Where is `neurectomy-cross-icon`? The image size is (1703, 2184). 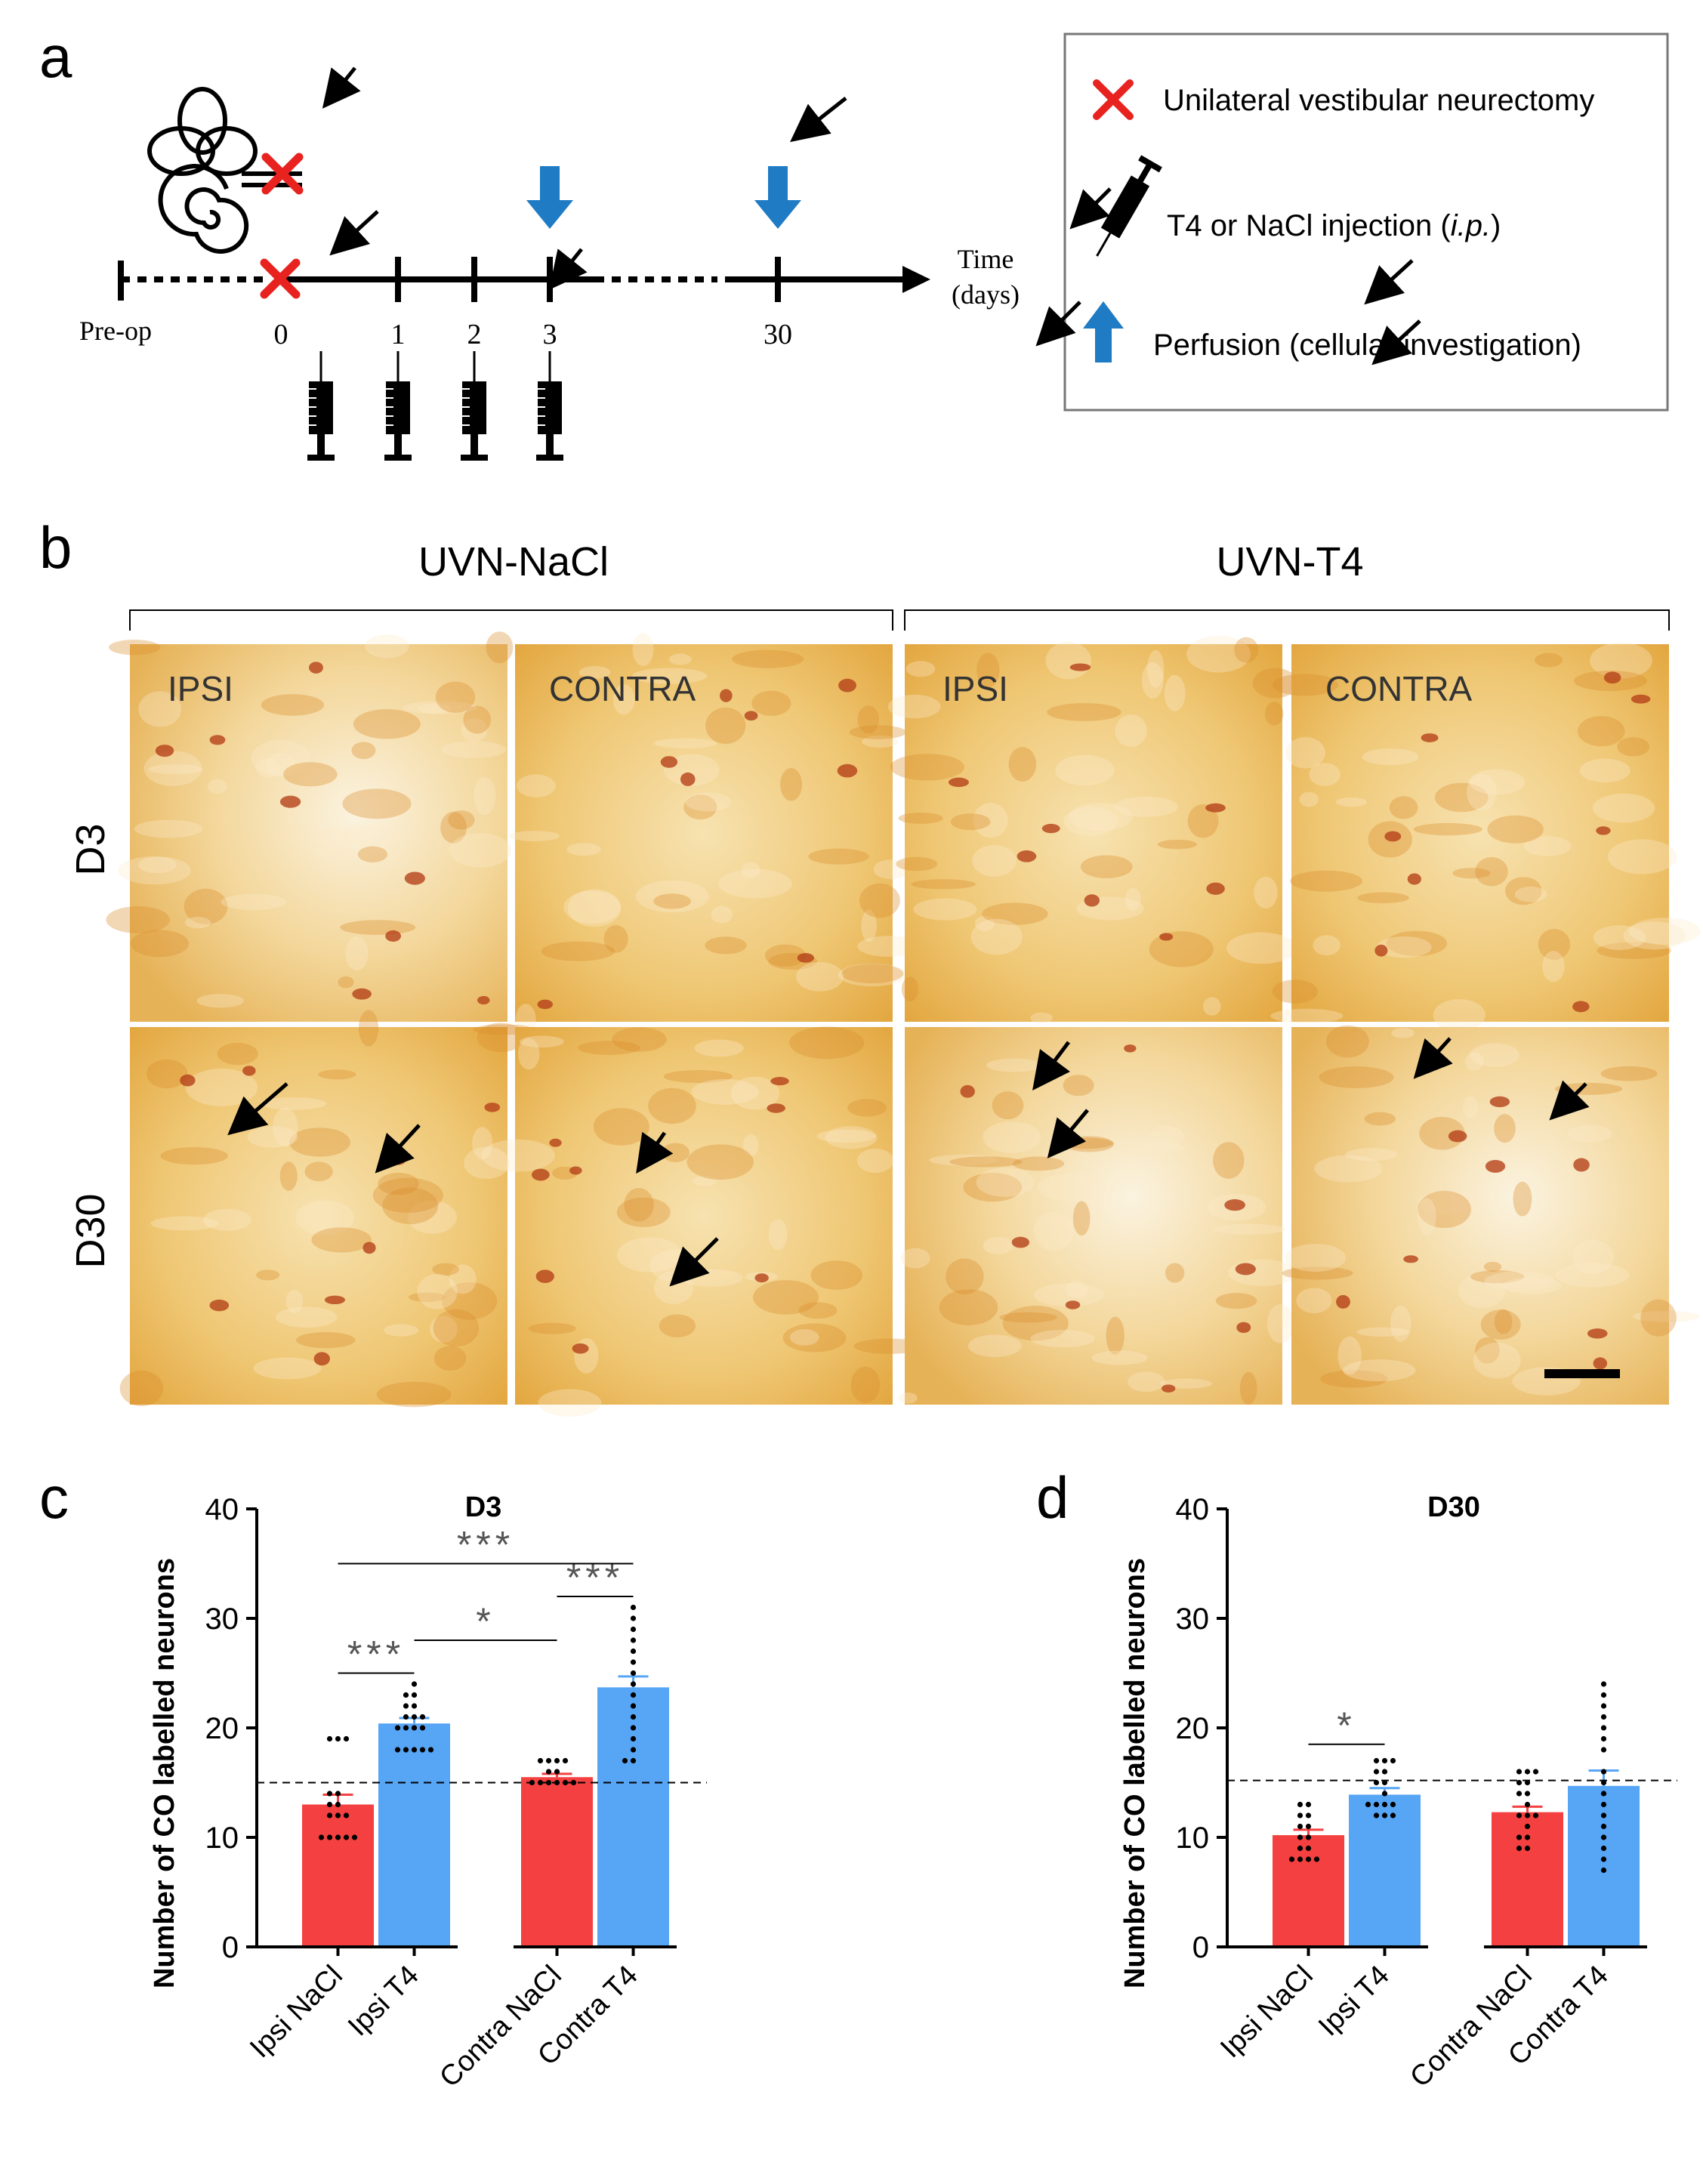 neurectomy-cross-icon is located at coordinates (282, 174).